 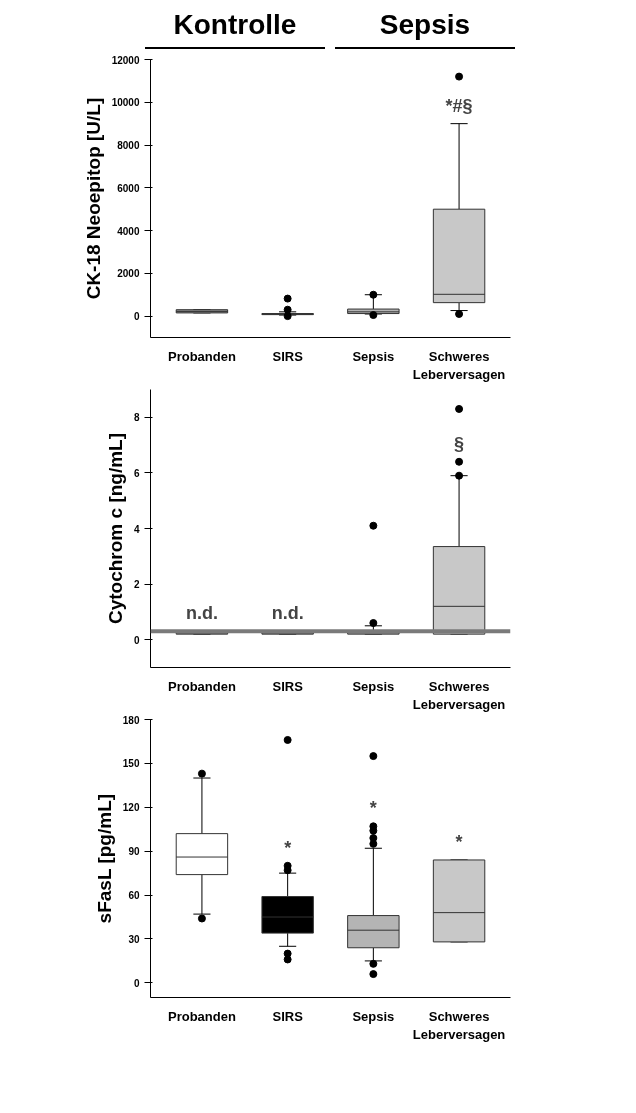 I want to click on y-tick-label: 4, so click(x=136, y=529).